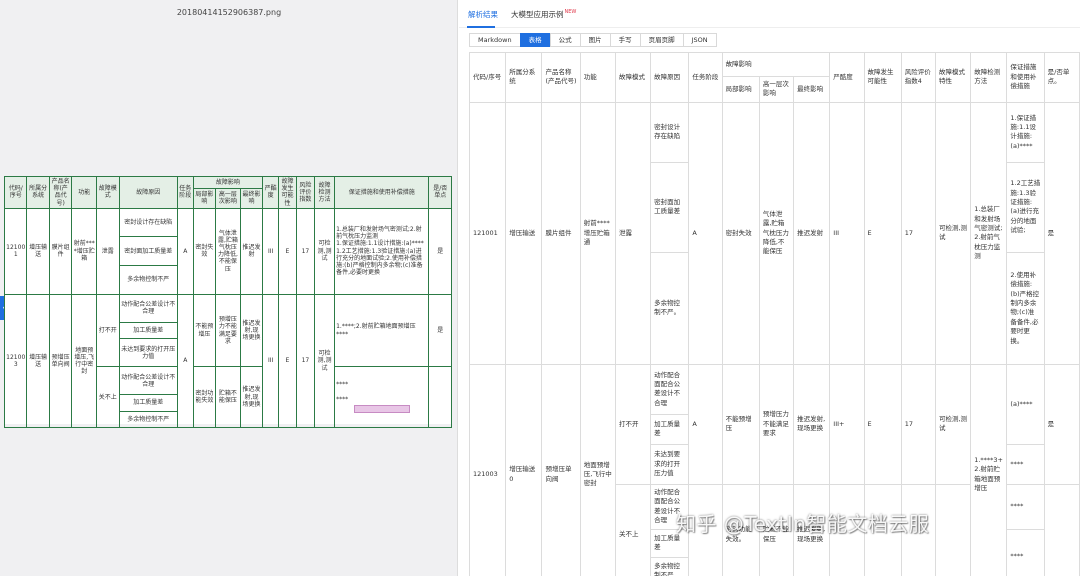  What do you see at coordinates (740, 89) in the screenshot?
I see `col-header: 局部影响` at bounding box center [740, 89].